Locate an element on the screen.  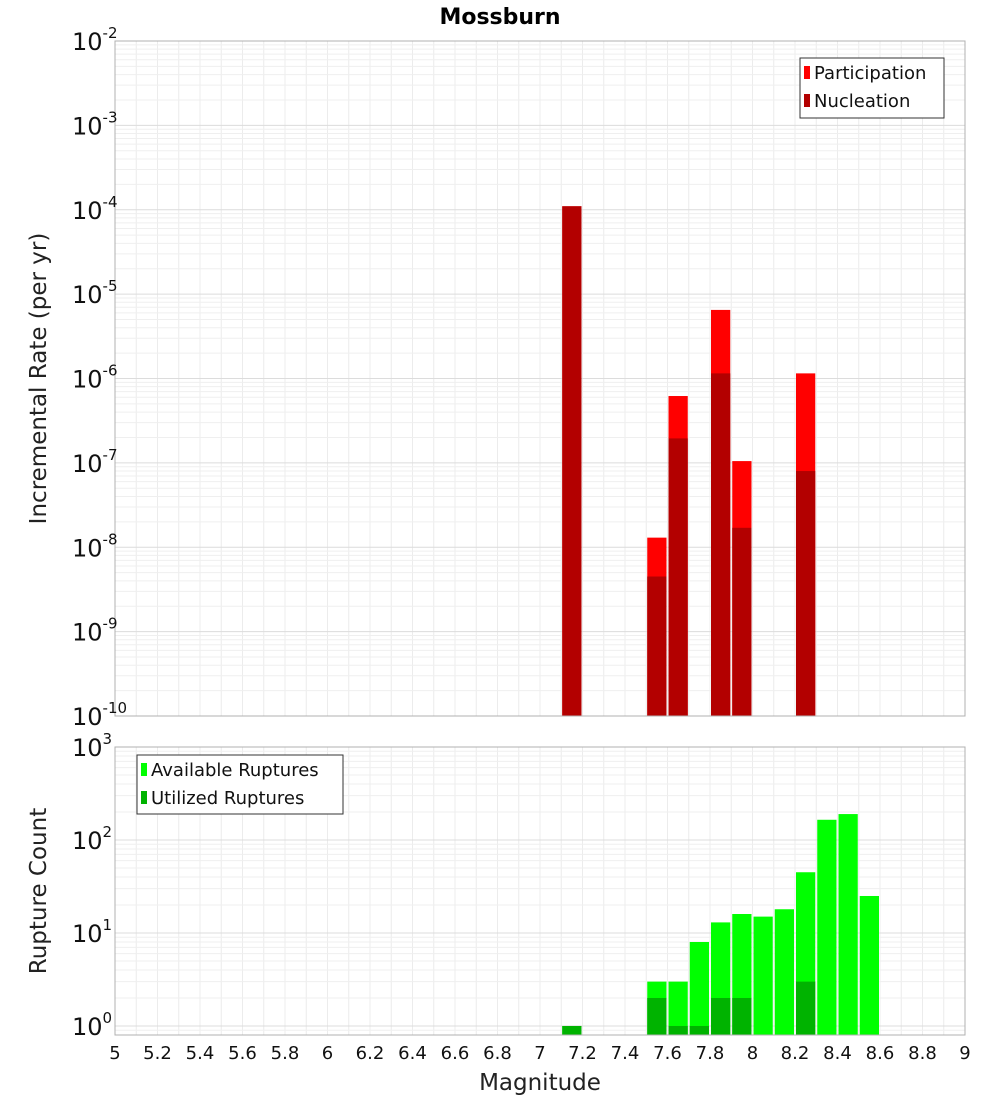
legend-label: Nucleation is located at coordinates (862, 101).